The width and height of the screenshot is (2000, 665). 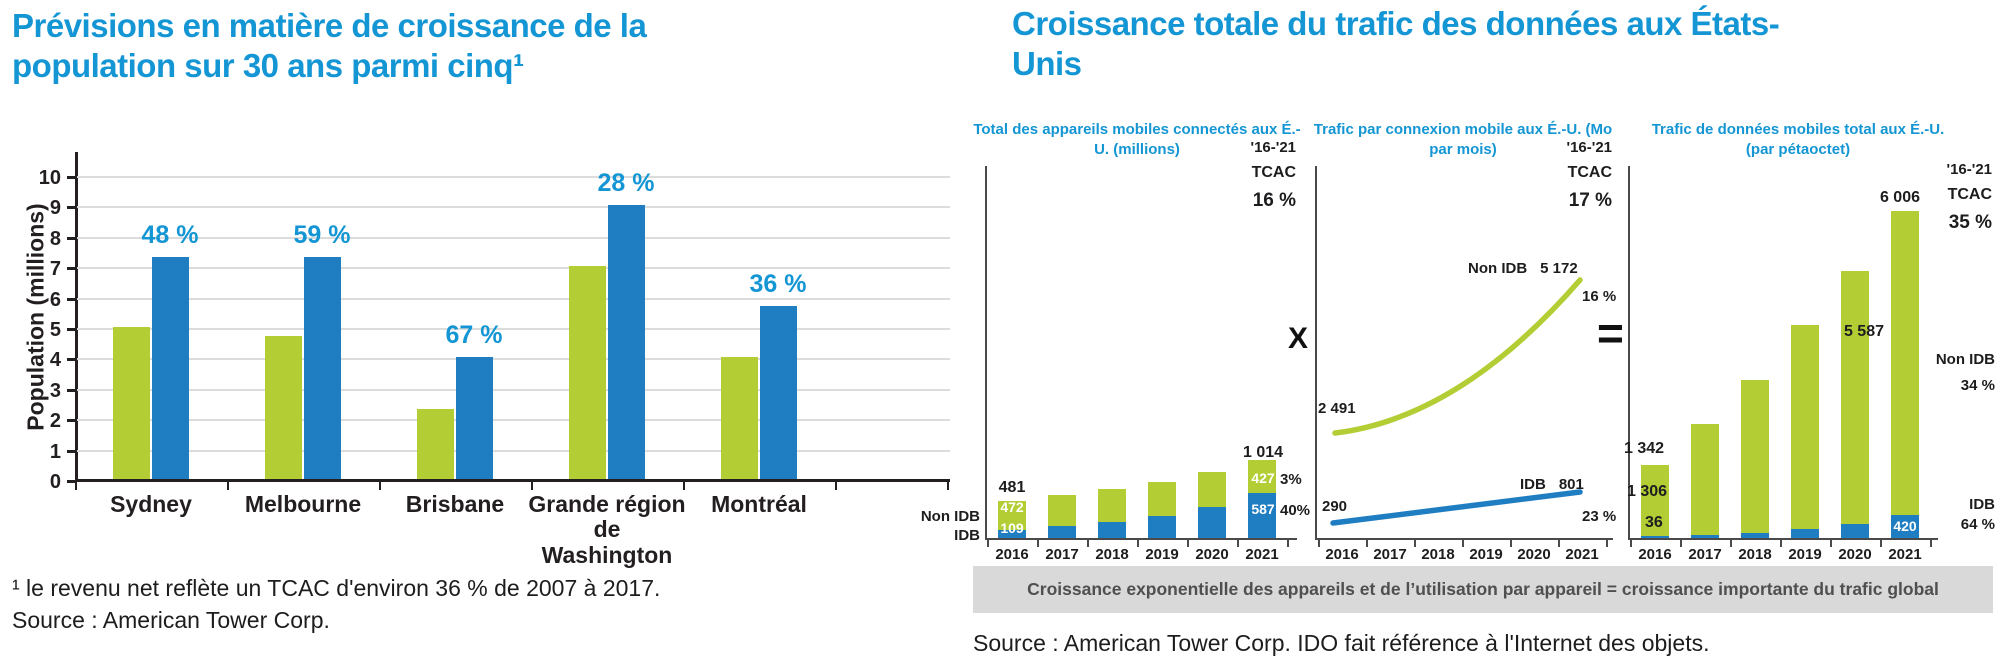 What do you see at coordinates (1457, 356) in the screenshot?
I see `non-idb-line` at bounding box center [1457, 356].